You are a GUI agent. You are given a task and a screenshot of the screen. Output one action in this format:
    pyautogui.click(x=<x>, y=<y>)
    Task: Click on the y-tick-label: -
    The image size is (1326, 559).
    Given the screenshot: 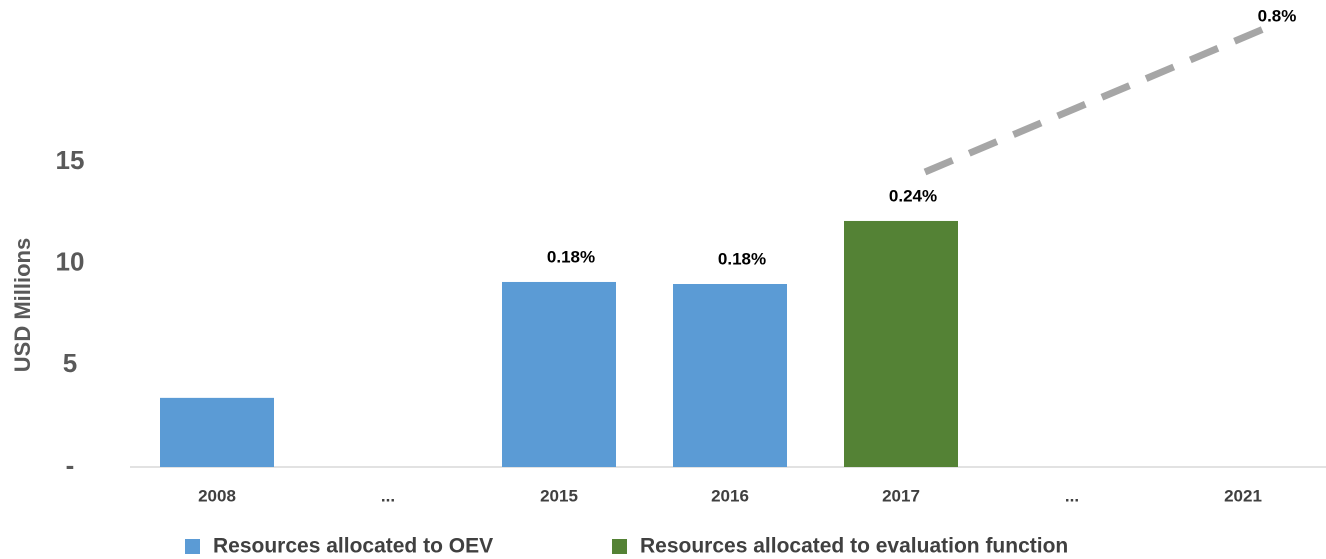 What is the action you would take?
    pyautogui.click(x=70, y=465)
    